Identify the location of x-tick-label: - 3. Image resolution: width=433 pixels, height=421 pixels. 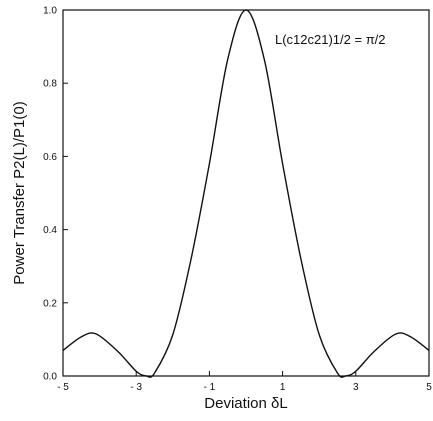
(136, 387).